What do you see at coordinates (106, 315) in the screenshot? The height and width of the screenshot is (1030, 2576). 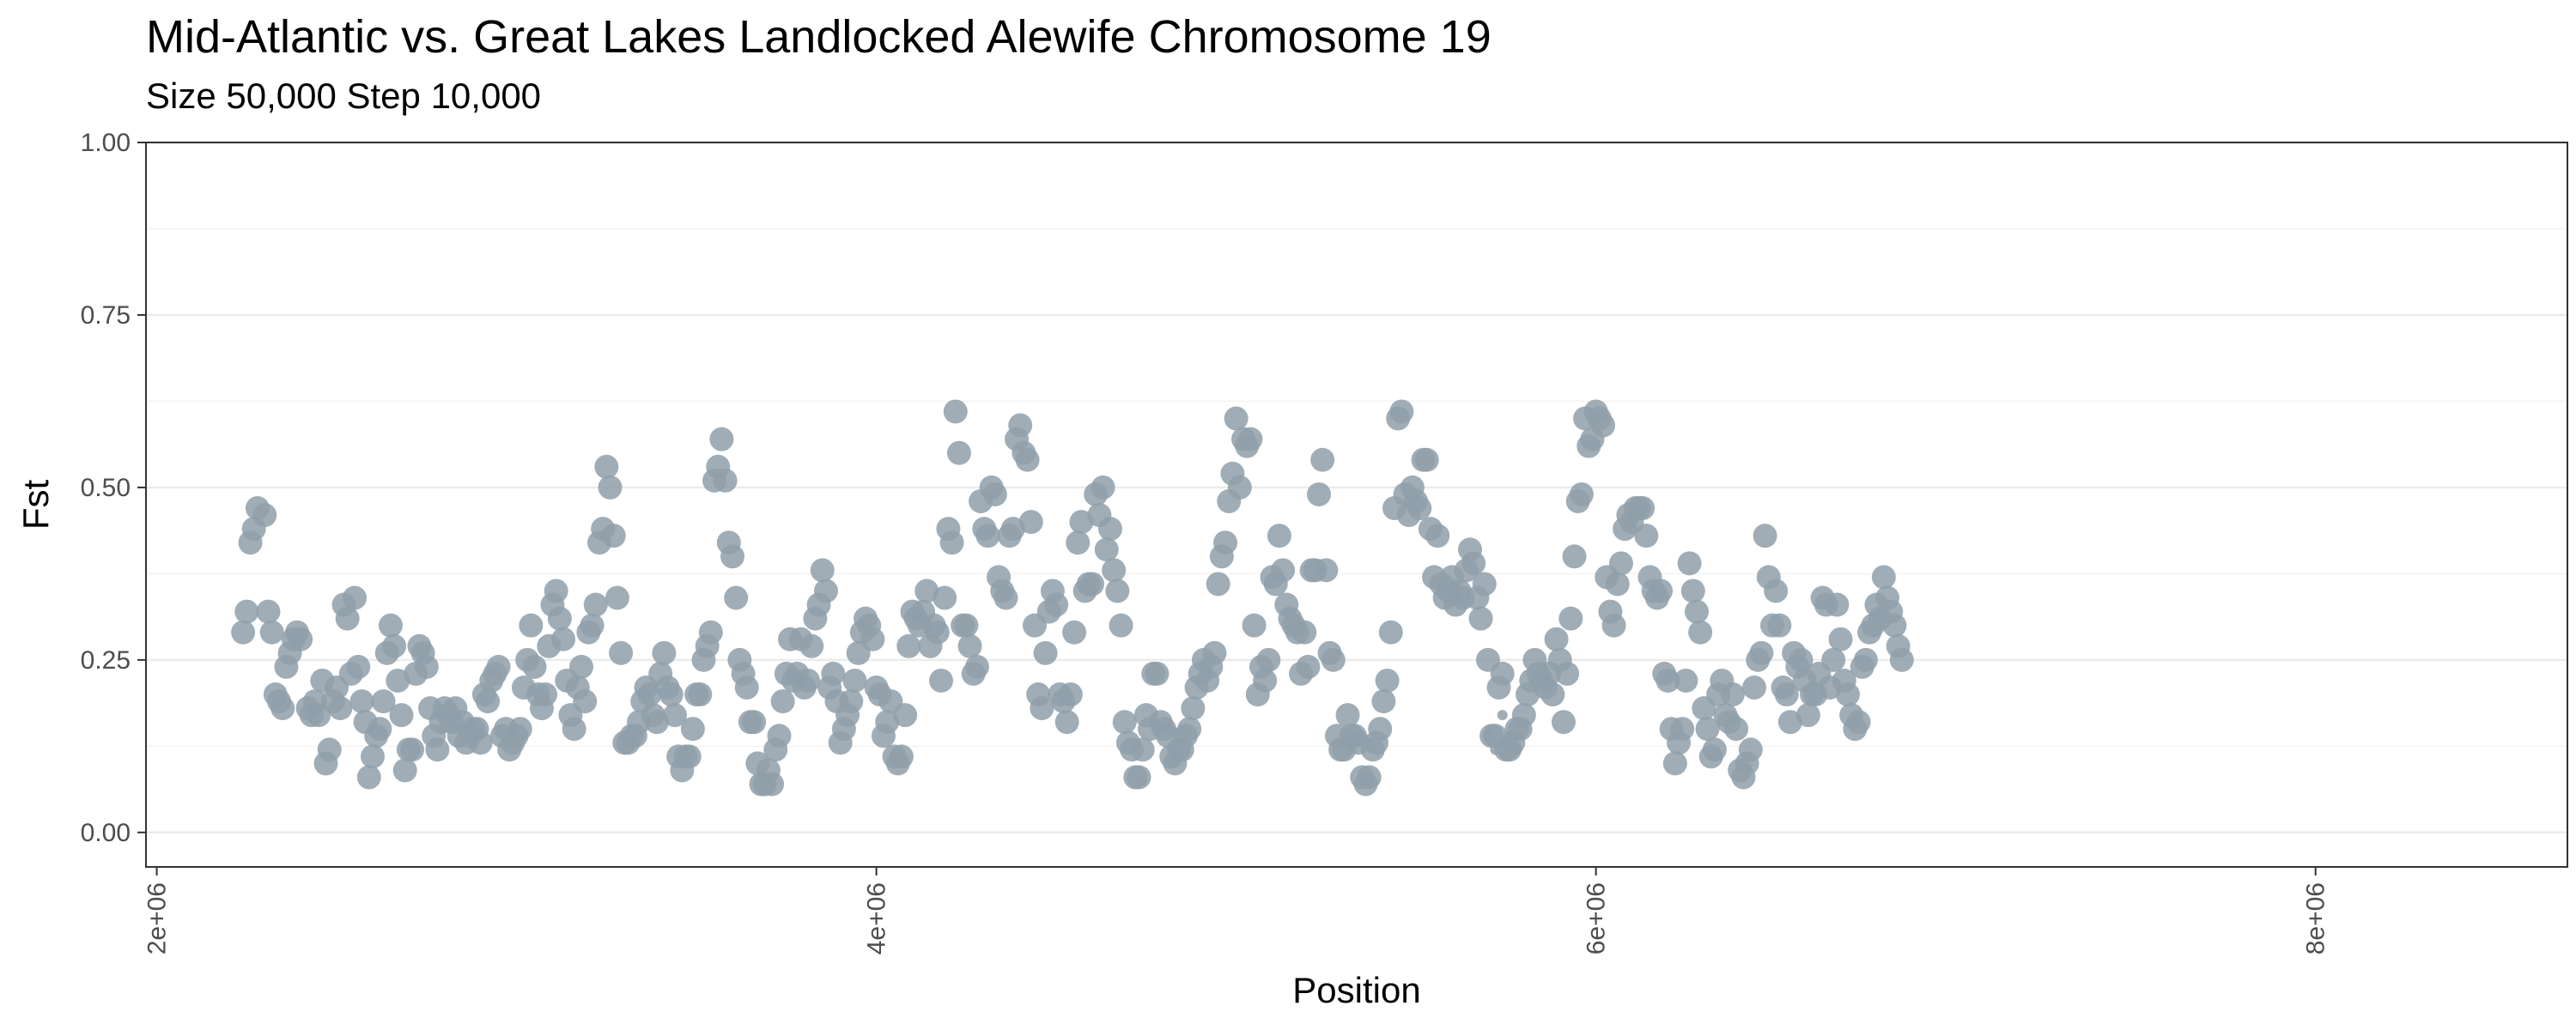 I see `y-tick-label: 0.75` at bounding box center [106, 315].